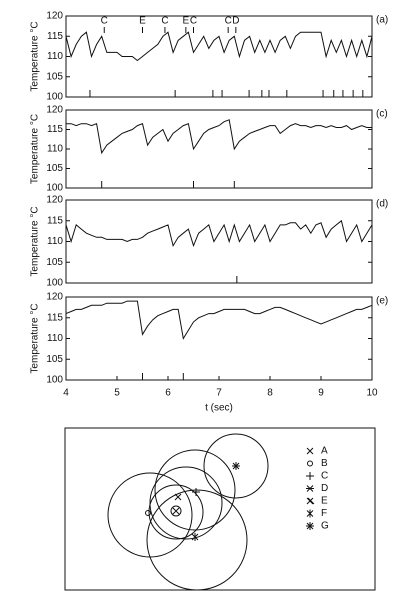 The height and width of the screenshot is (607, 401). I want to click on marker-e-cross, so click(176, 511).